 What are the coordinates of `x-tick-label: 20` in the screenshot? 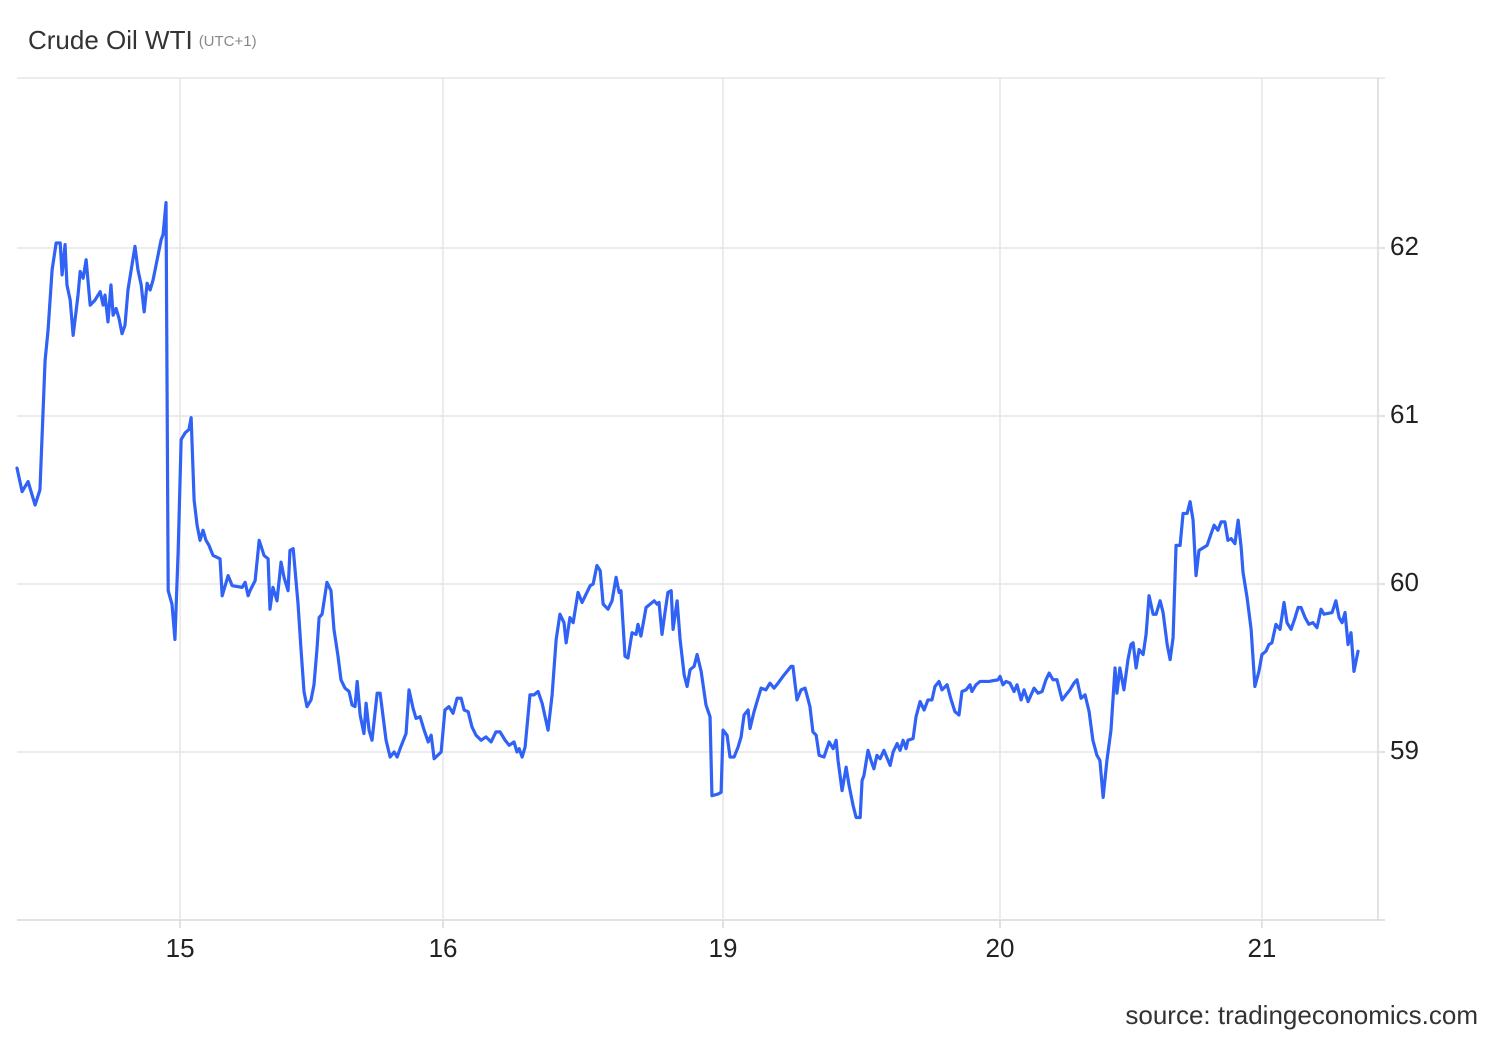 It's located at (1000, 948).